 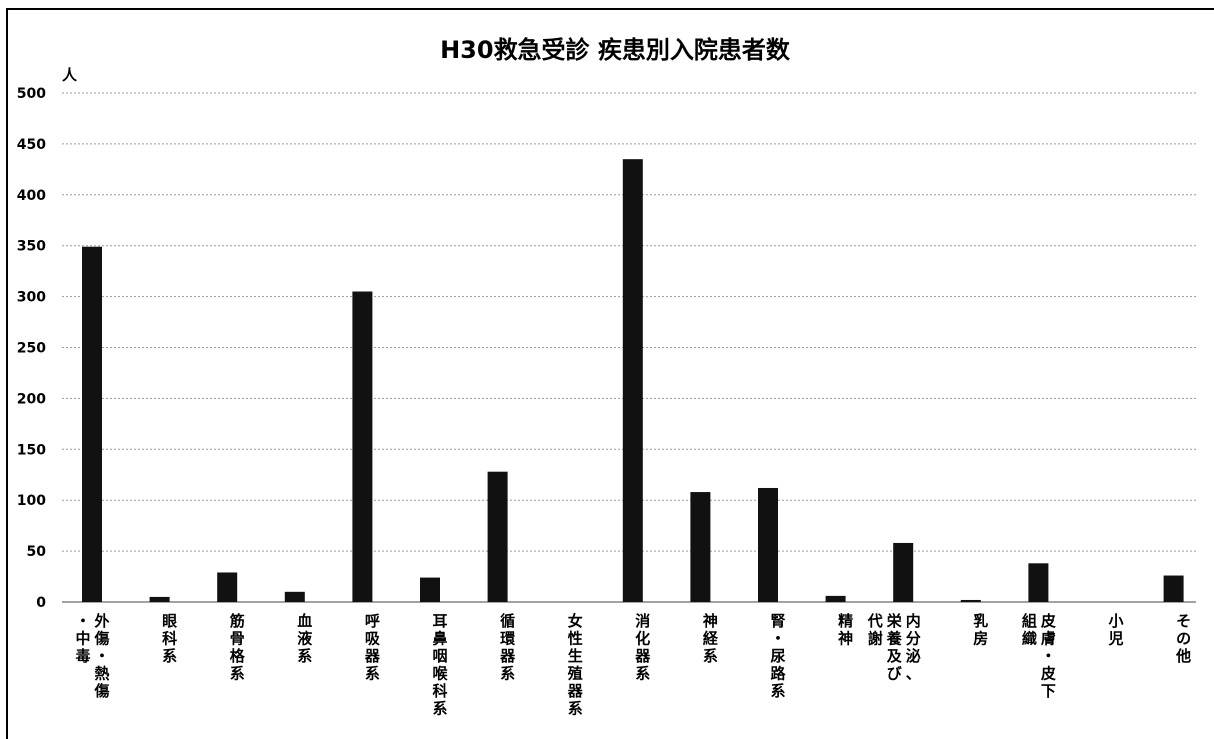 I want to click on y-tick-label: 500, so click(x=31, y=94).